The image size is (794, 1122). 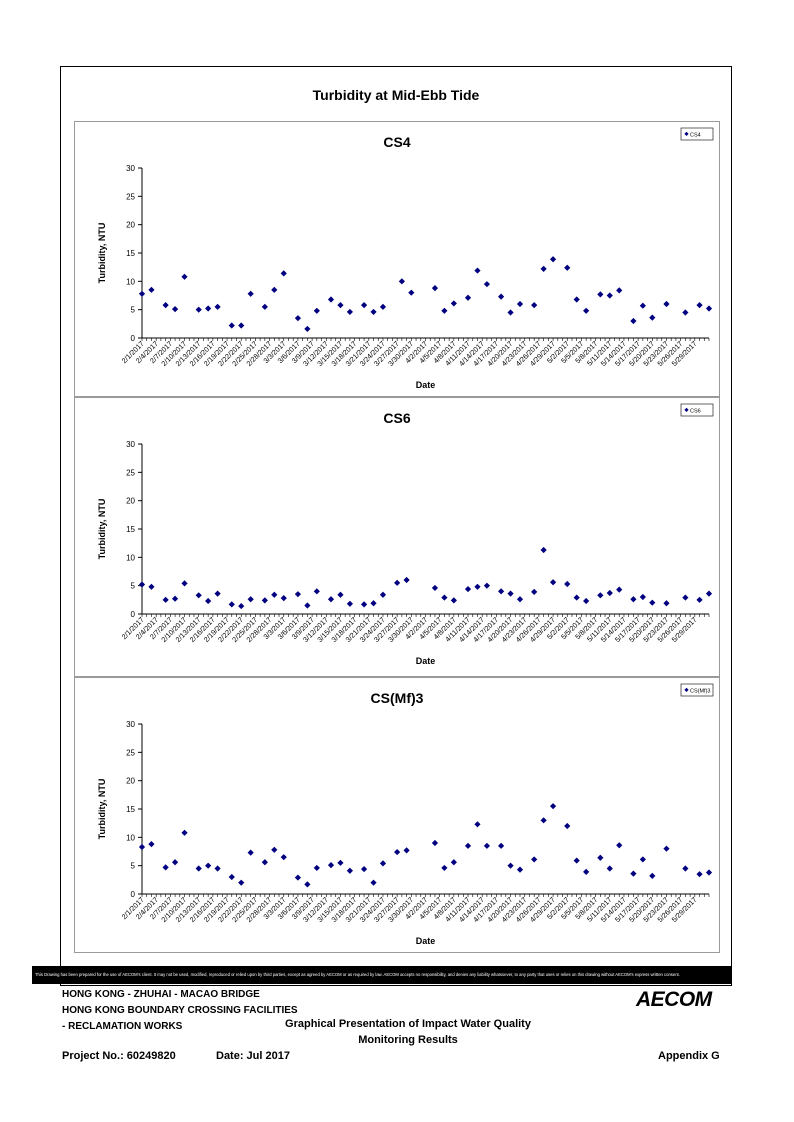 What do you see at coordinates (689, 1056) in the screenshot?
I see `appendix-label: Appendix G` at bounding box center [689, 1056].